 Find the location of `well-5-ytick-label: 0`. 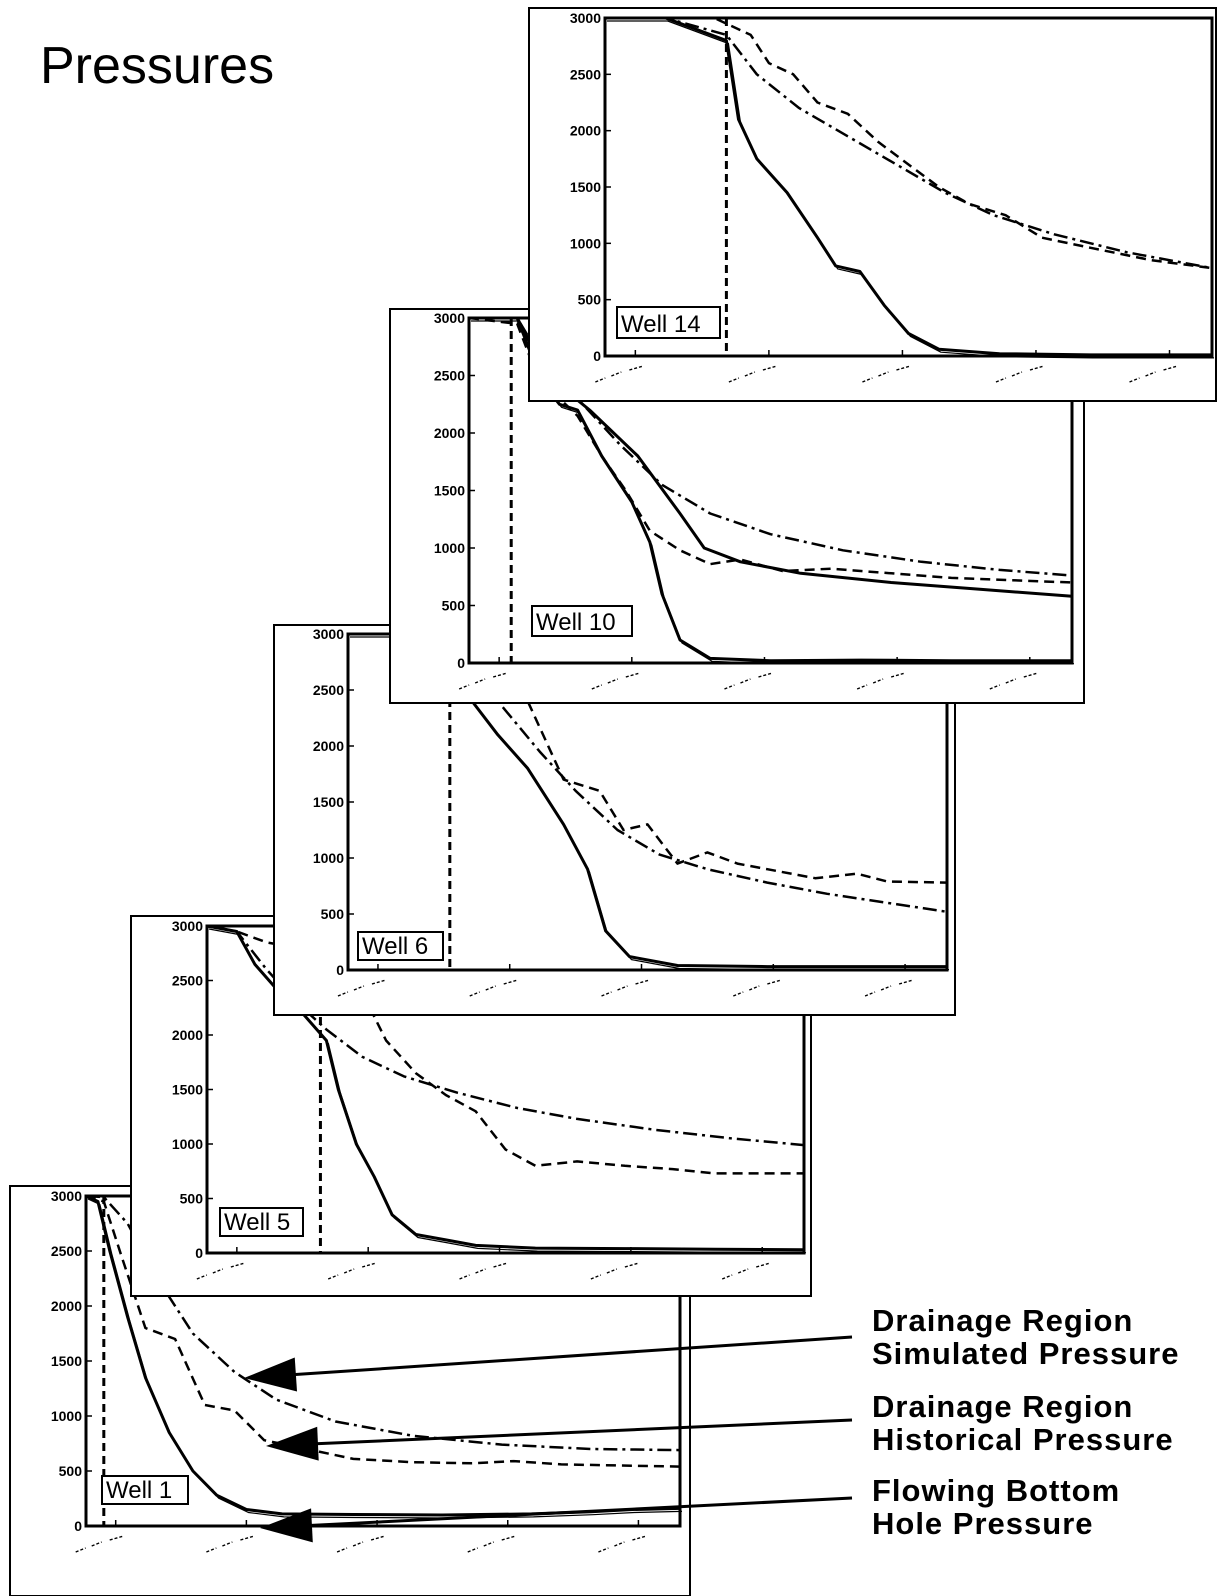

well-5-ytick-label: 0 is located at coordinates (199, 1253).